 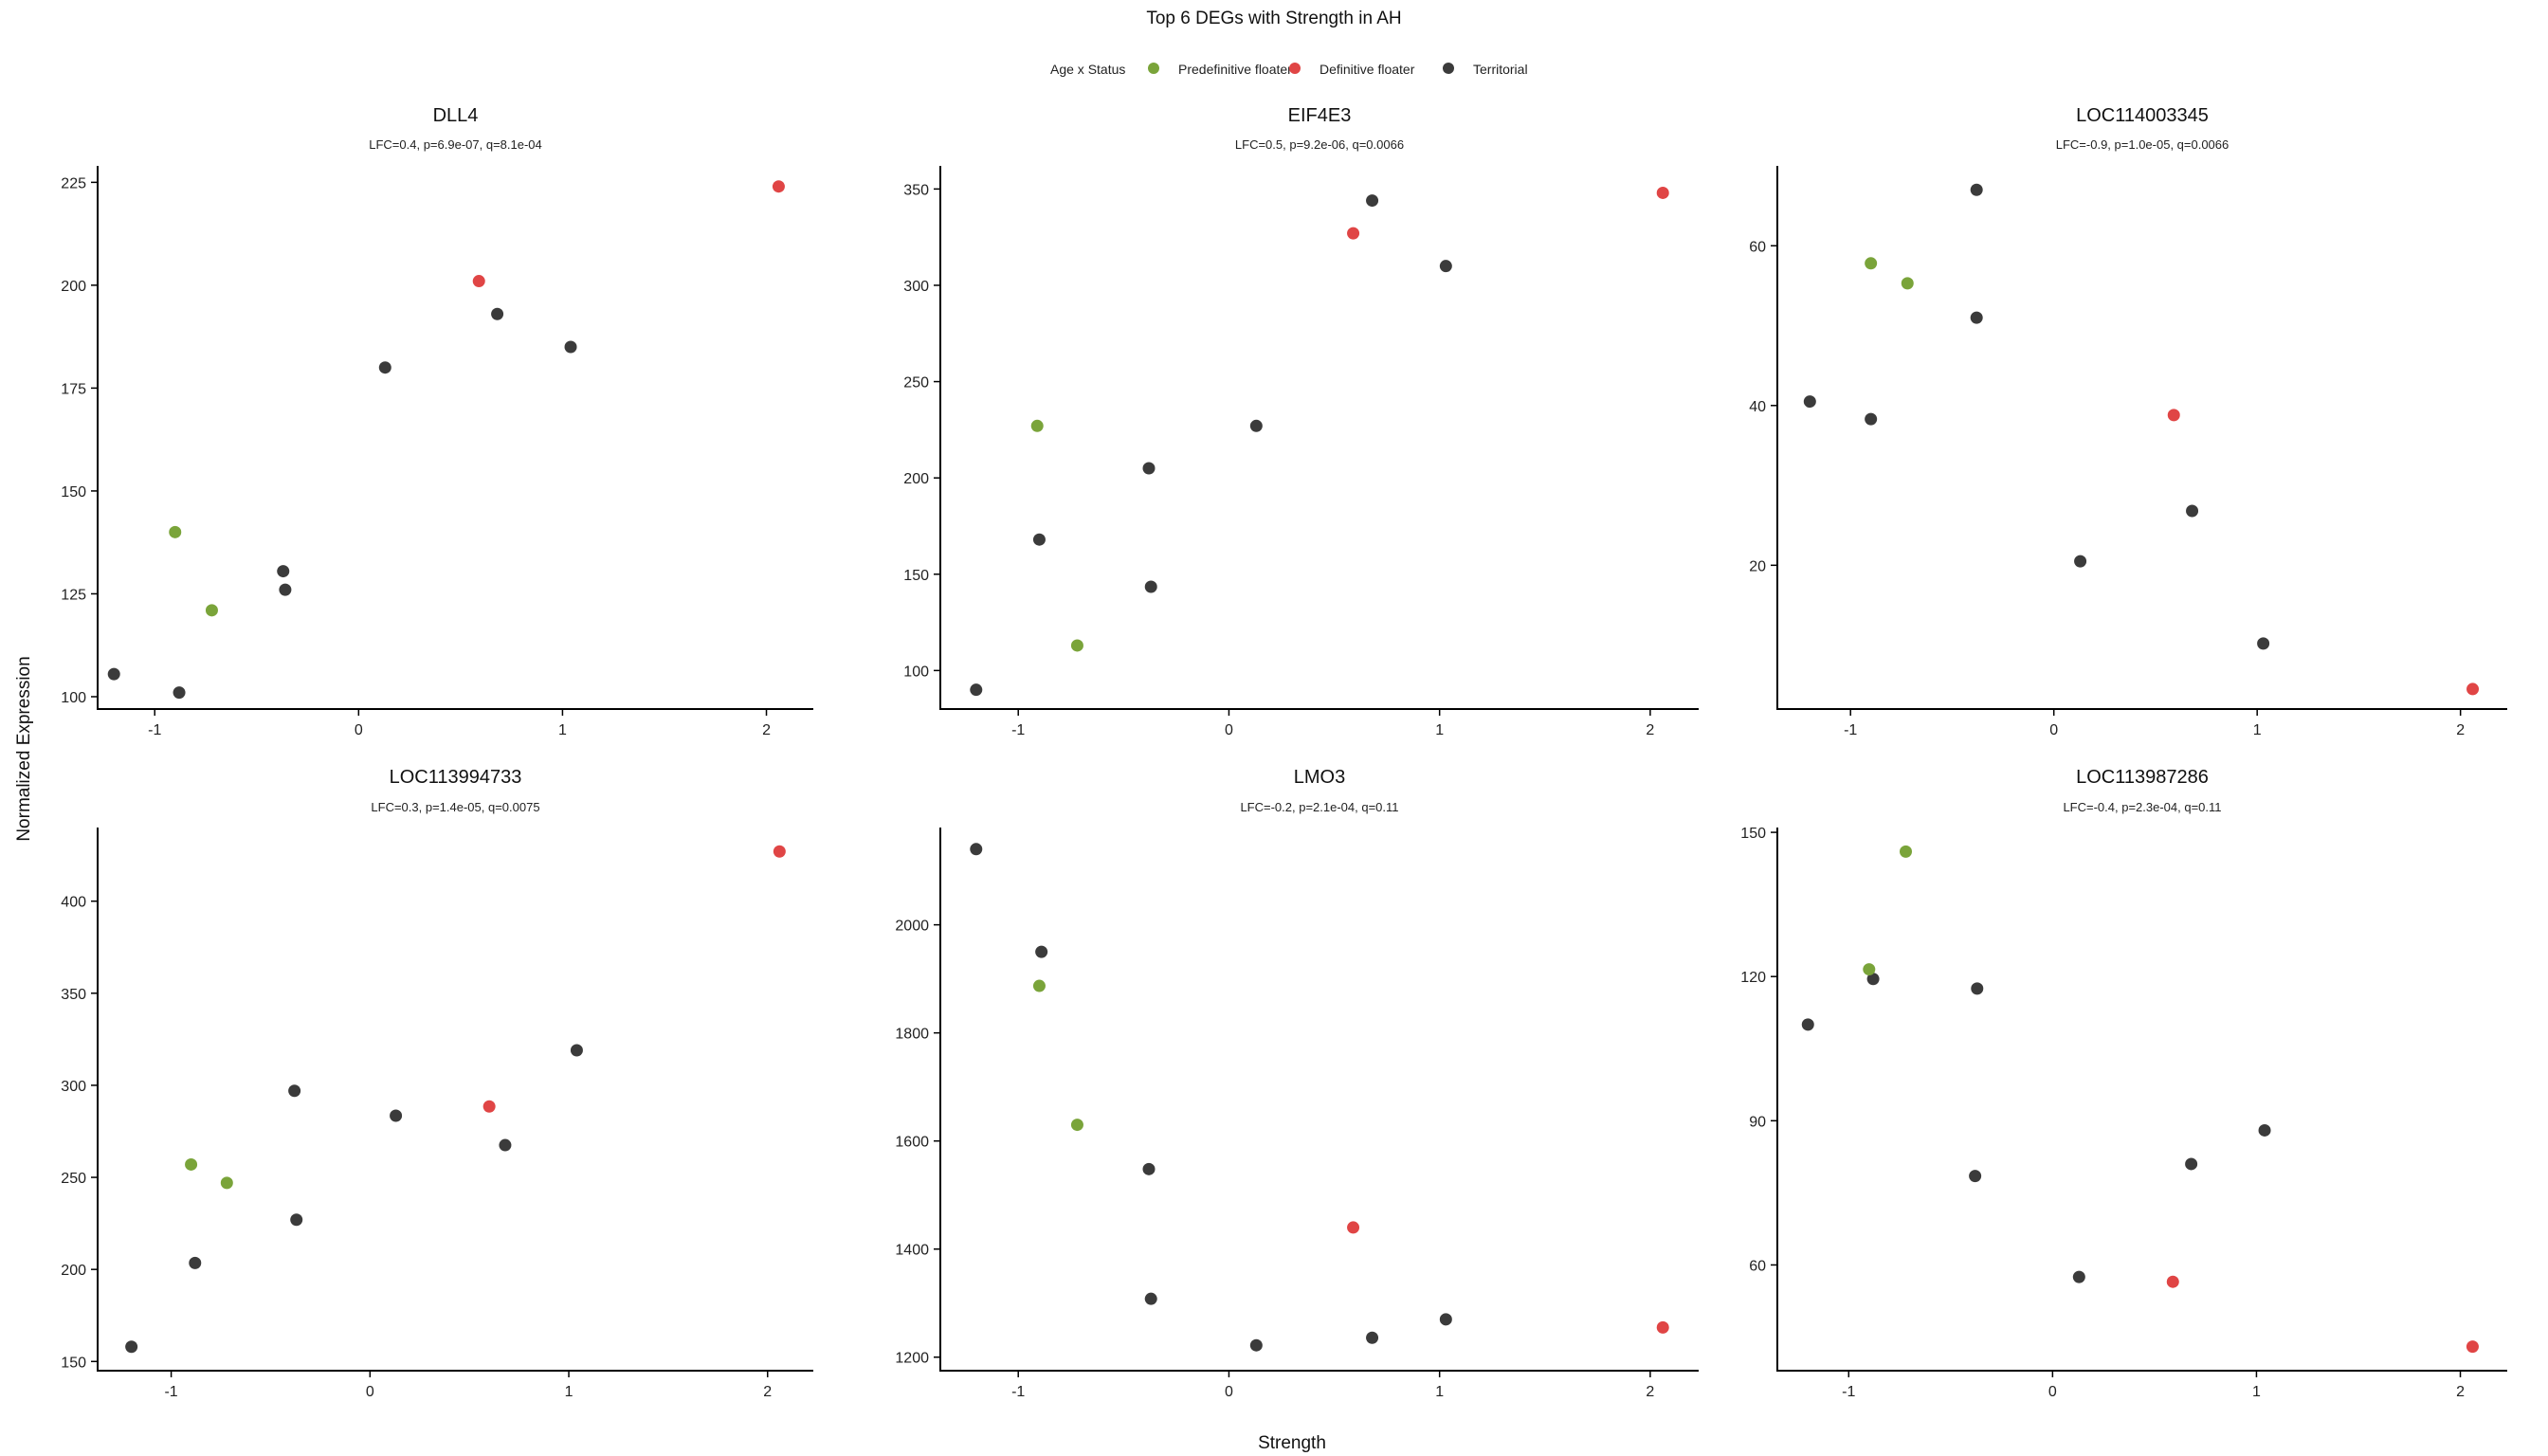 I want to click on panel-stats: LFC=-0.2, p=2.1e-04, q=0.11, so click(x=1319, y=807).